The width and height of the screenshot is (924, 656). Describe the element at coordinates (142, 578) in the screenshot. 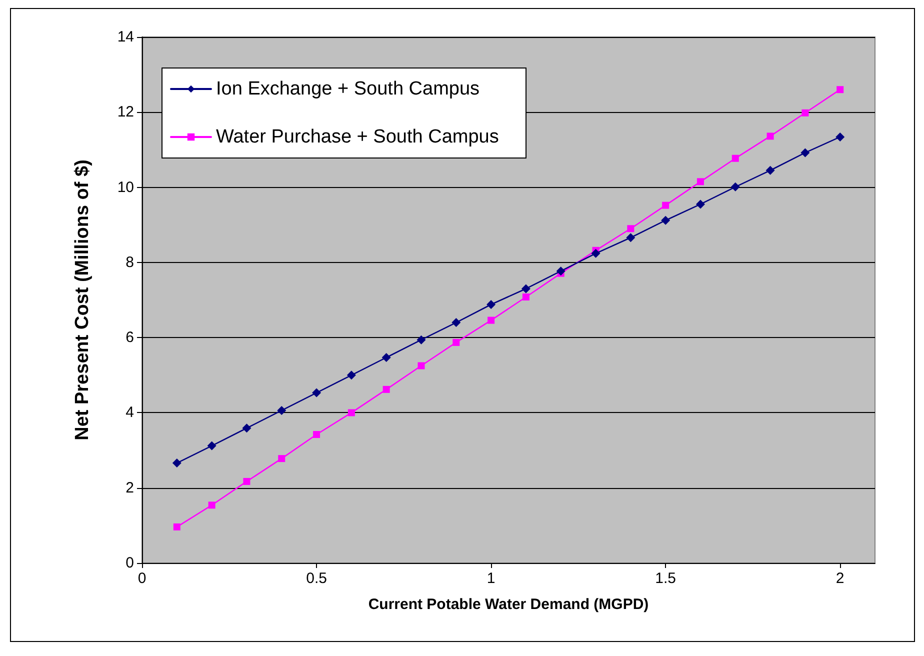

I see `x-tick-label: 0` at that location.